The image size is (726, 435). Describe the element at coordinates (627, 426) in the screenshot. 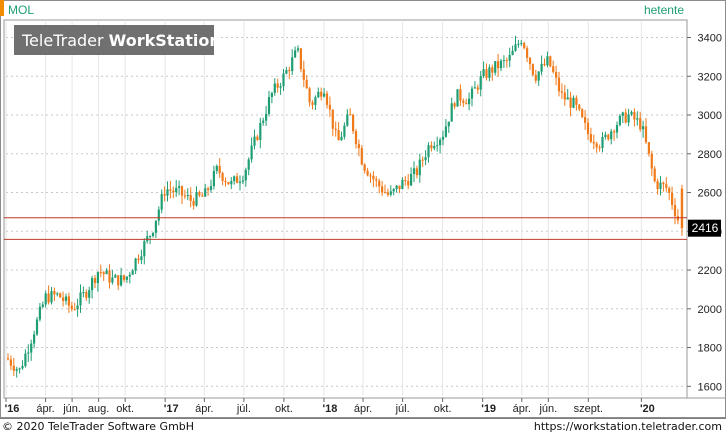

I see `source-url-link: https://workstation.teletrader.com` at that location.